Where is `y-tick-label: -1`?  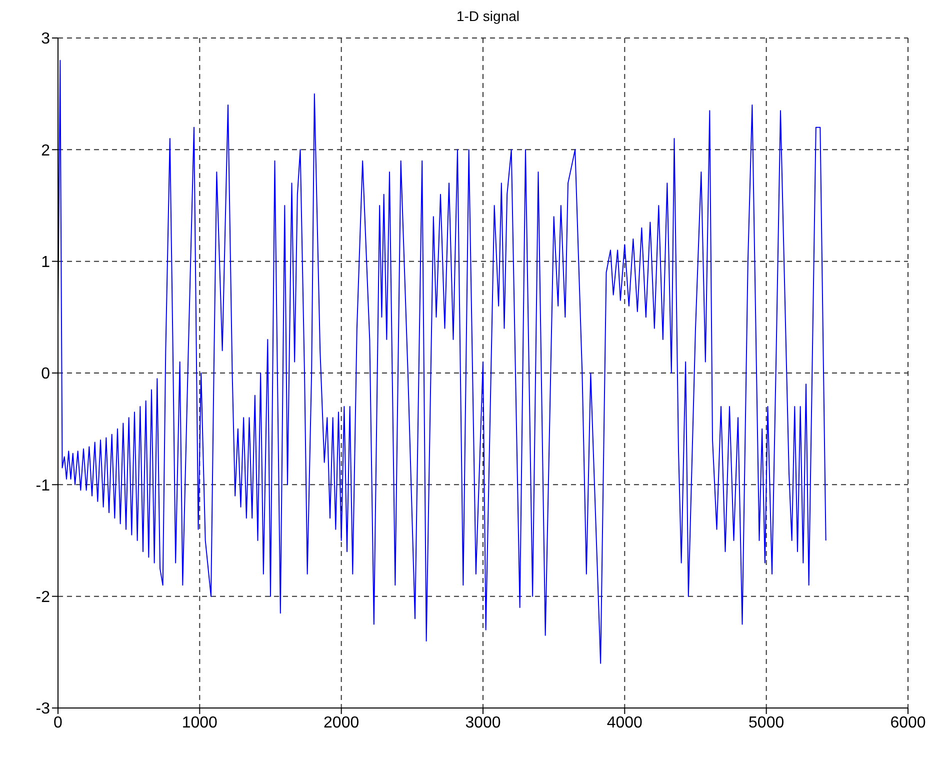
y-tick-label: -1 is located at coordinates (43, 485).